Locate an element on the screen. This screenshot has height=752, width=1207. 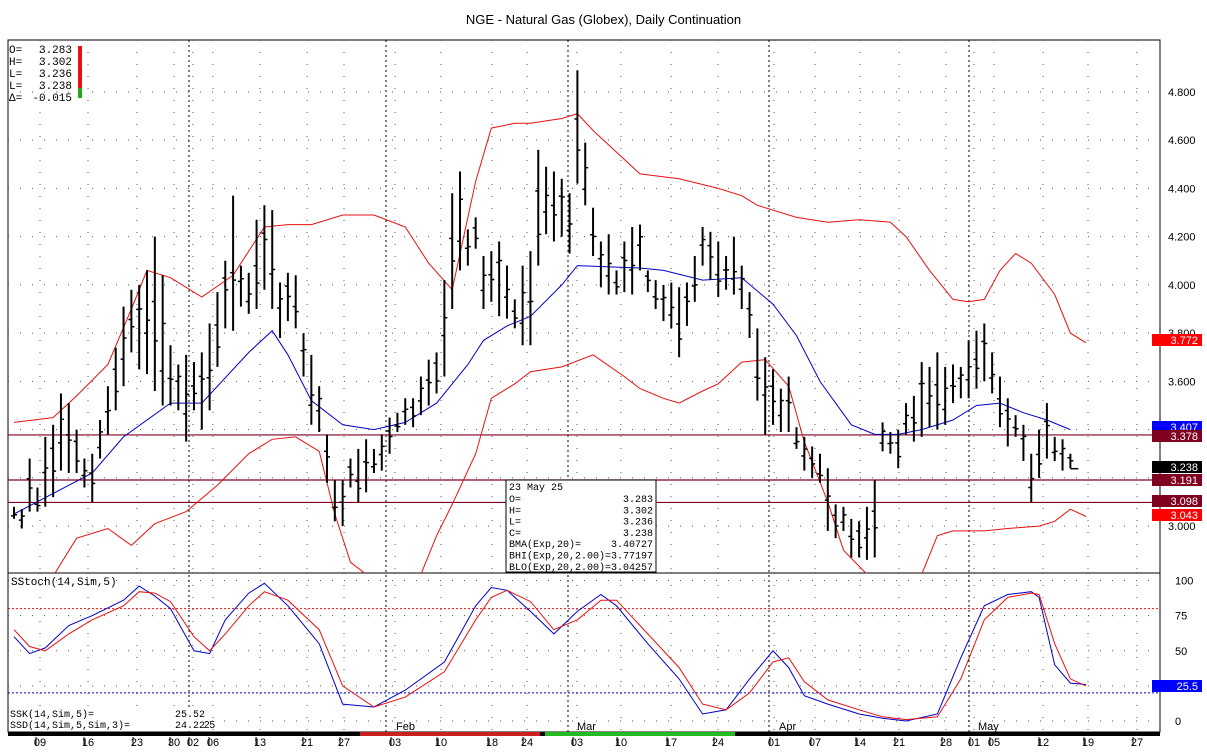
stoch-y-tick-label: 50 is located at coordinates (1181, 652).